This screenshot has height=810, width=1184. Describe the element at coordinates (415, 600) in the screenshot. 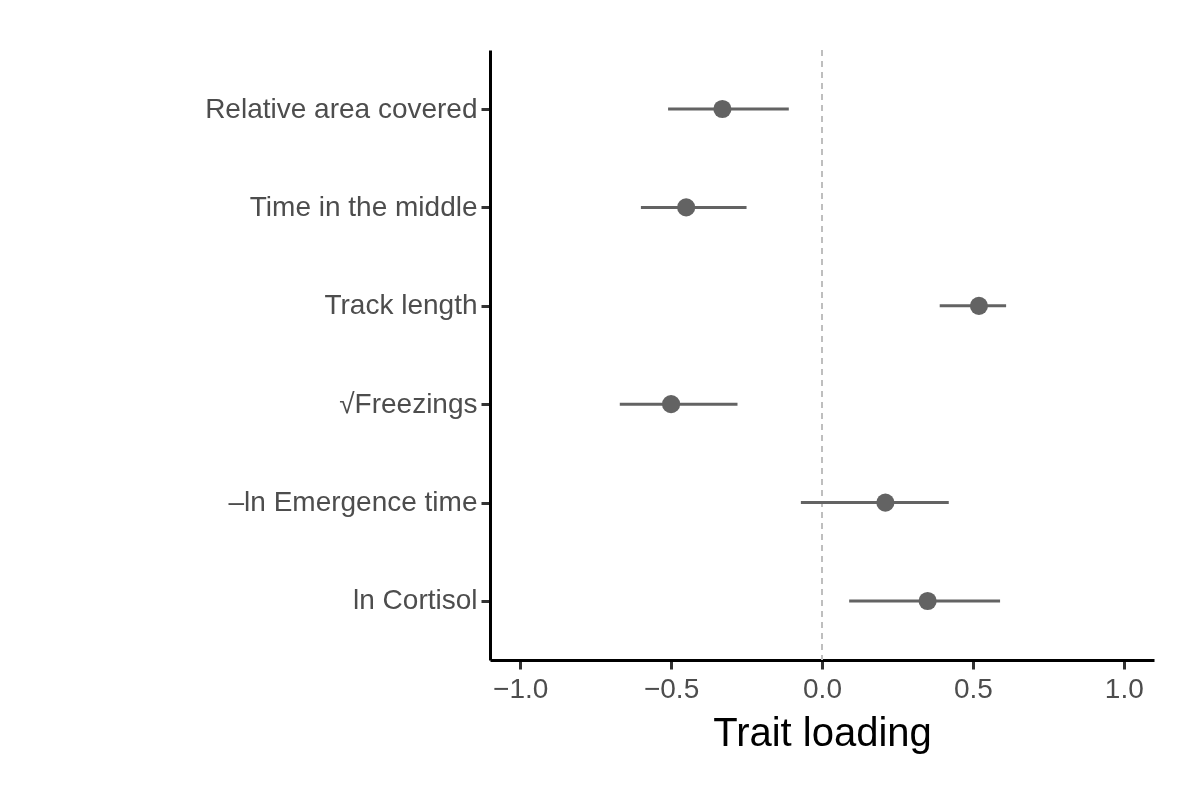

I see `y-tick-label: ln Cortisol` at that location.